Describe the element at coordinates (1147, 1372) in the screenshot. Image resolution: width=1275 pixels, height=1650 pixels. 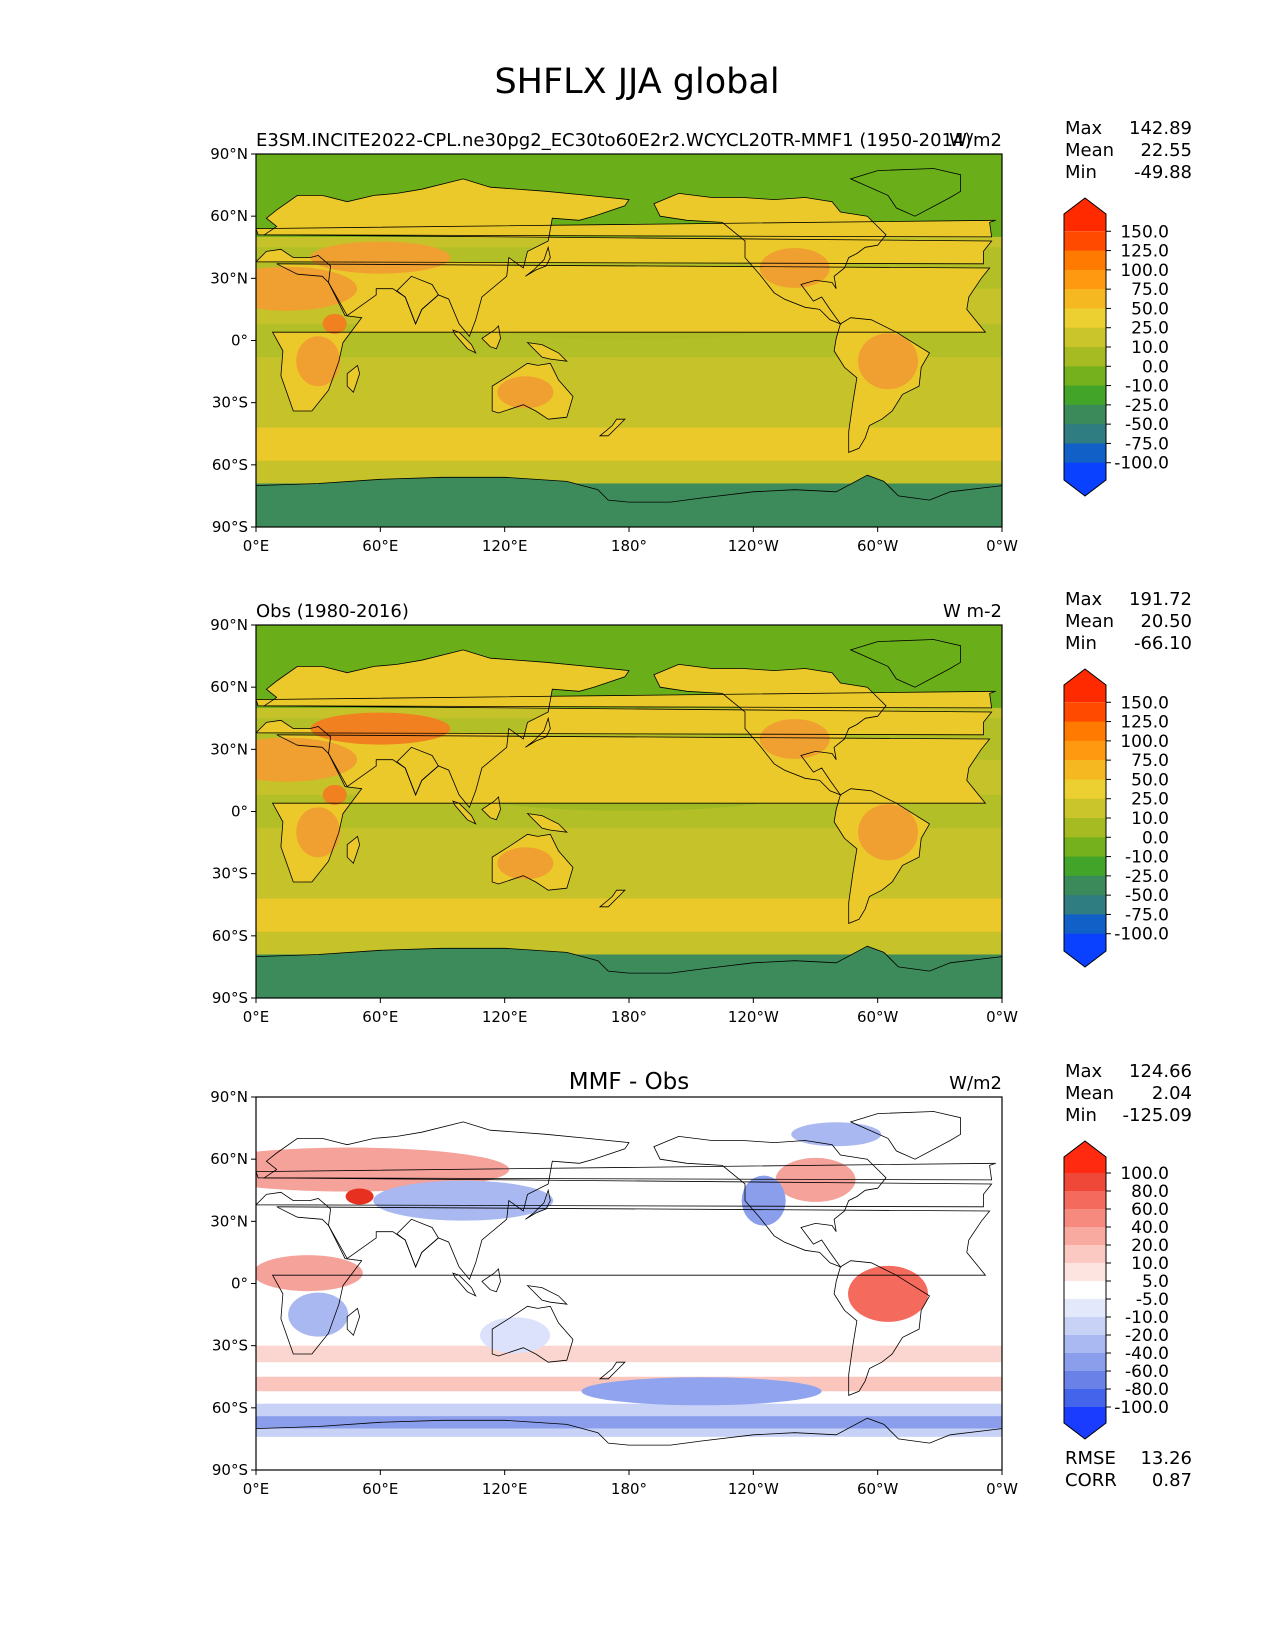
I see `colorbar-label: -60.0` at that location.